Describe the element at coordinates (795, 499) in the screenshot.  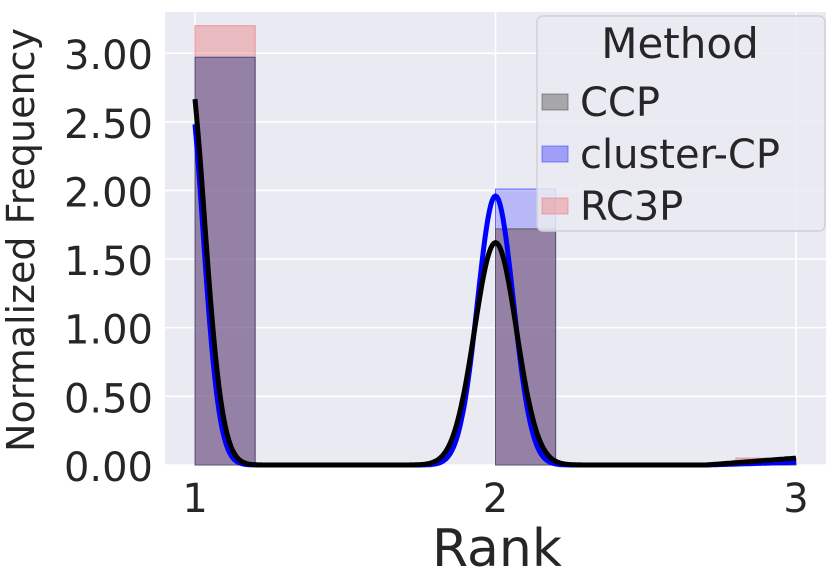
I see `x-tick-label: 3` at that location.